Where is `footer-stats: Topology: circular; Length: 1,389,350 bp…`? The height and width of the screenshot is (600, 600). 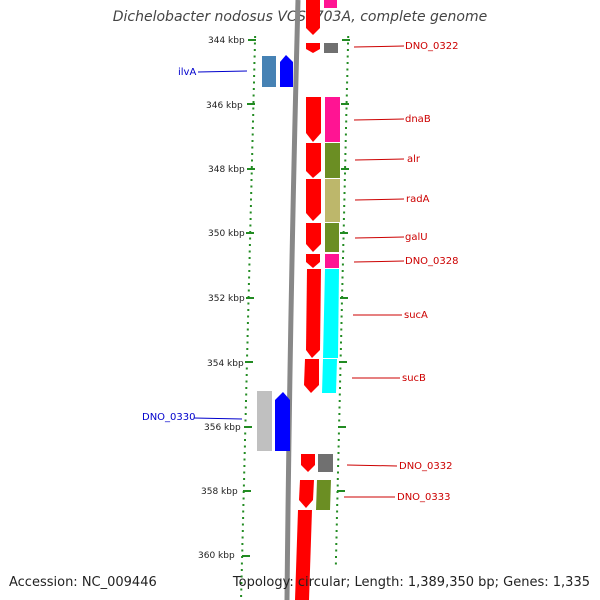
footer-stats: Topology: circular; Length: 1,389,350 bp… is located at coordinates (411, 582).